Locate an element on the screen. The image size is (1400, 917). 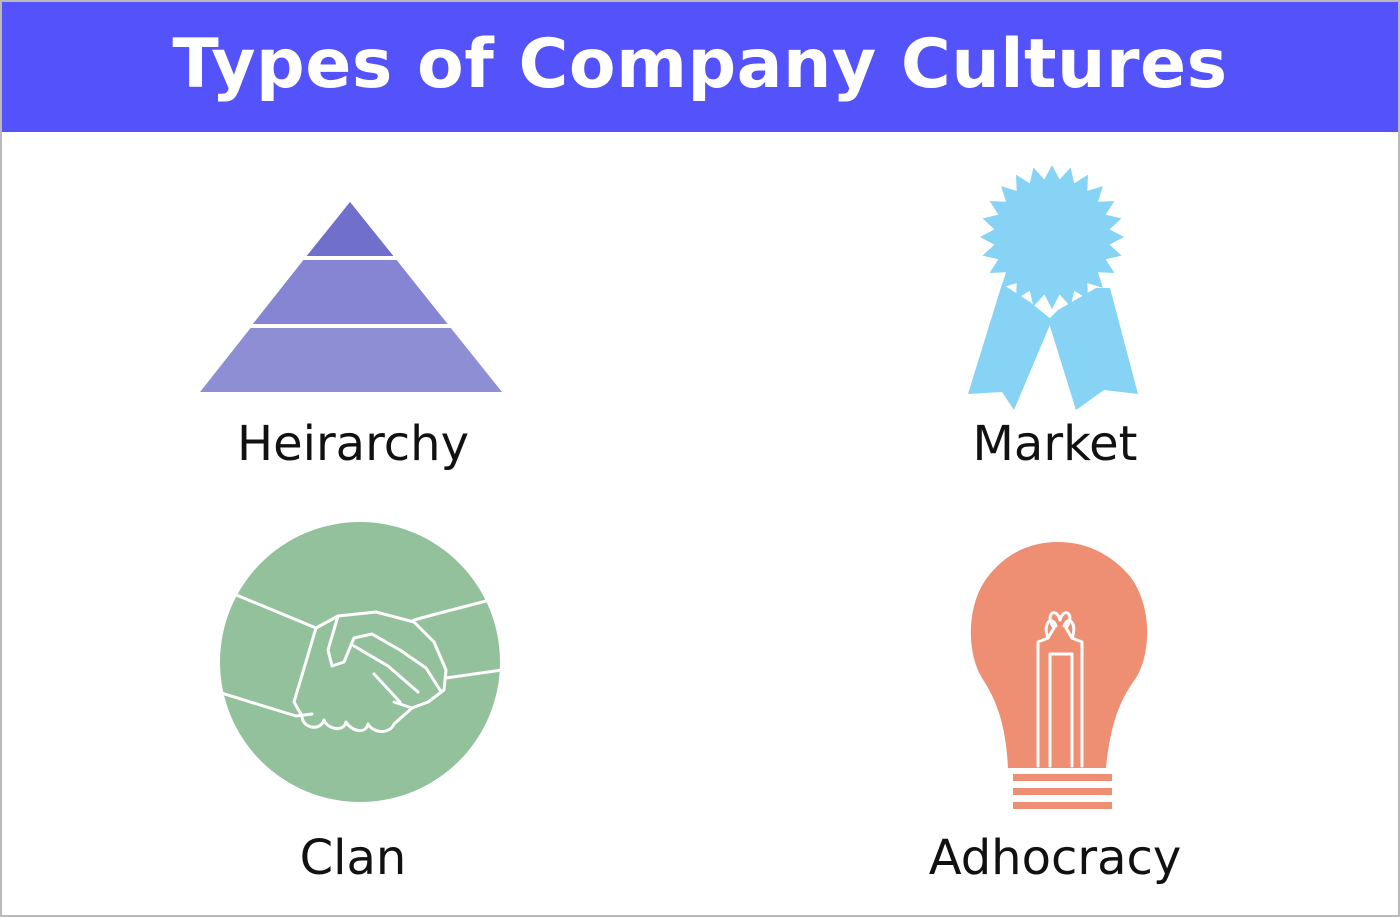
quadrant-label-adhocracy: Adhocracy is located at coordinates (1055, 858).